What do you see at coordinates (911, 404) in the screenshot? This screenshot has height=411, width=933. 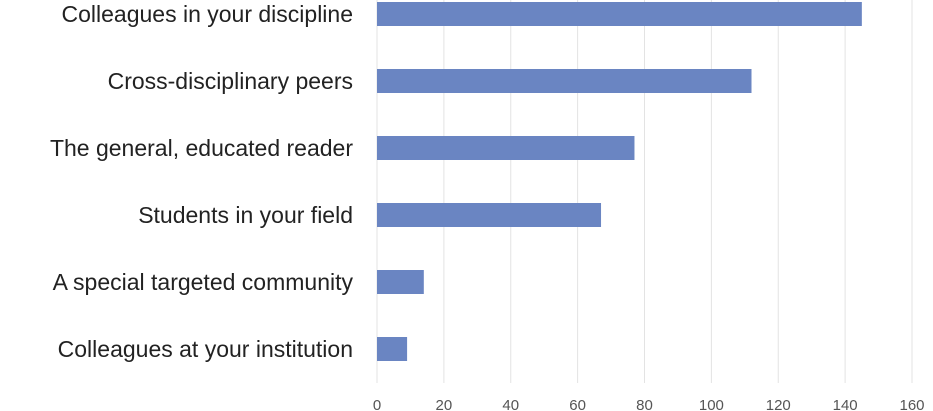 I see `x-tick-label-160: 160` at bounding box center [911, 404].